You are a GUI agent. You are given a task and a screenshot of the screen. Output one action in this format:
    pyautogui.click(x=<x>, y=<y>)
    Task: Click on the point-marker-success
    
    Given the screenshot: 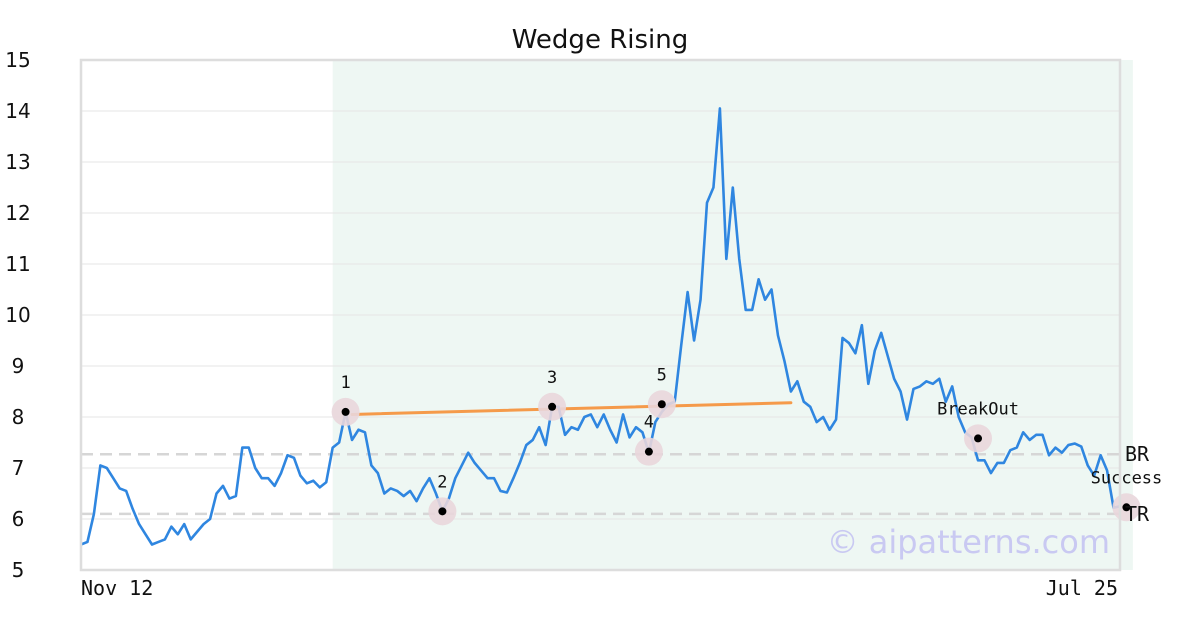 What is the action you would take?
    pyautogui.click(x=1126, y=507)
    